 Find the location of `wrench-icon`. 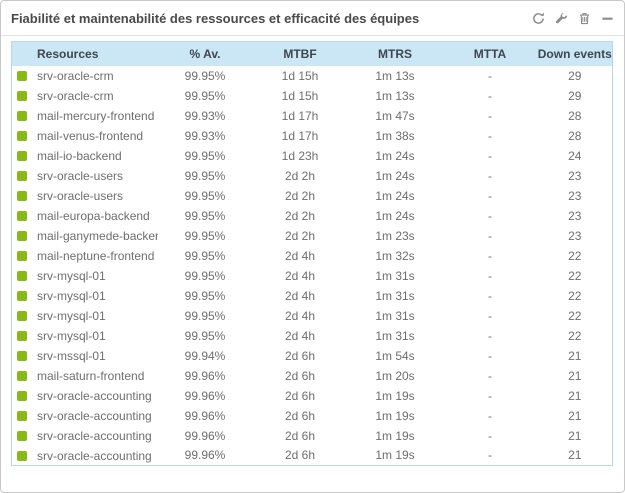

wrench-icon is located at coordinates (561, 18).